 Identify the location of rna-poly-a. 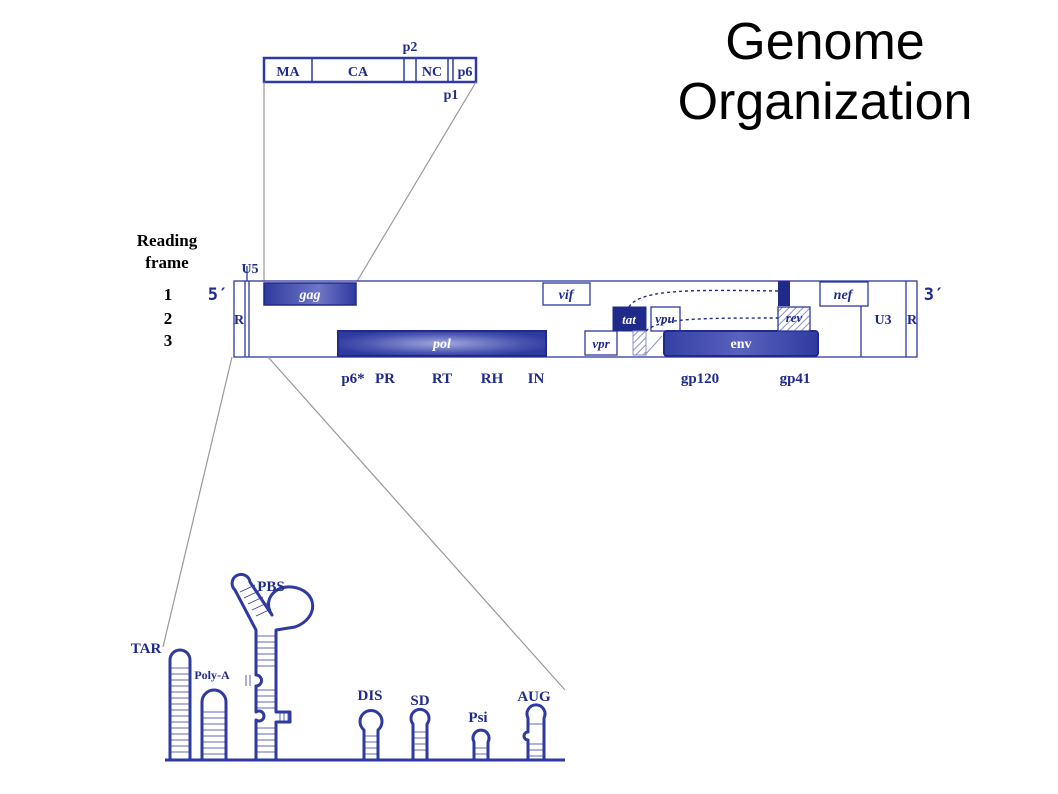
(214, 724).